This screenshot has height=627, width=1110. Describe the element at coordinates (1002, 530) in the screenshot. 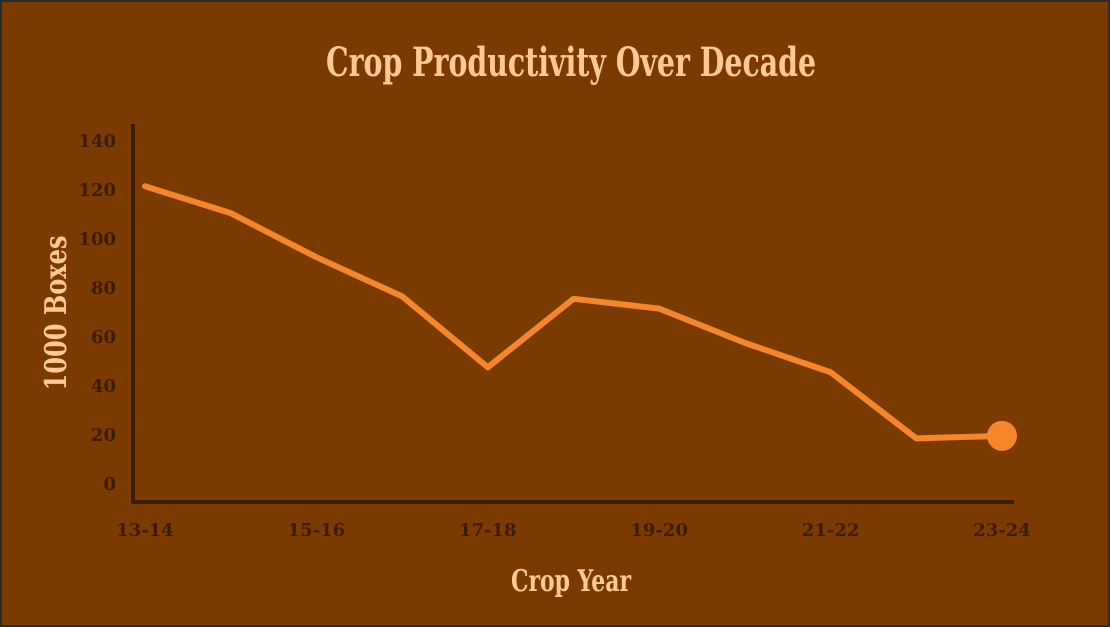

I see `x-tick-label: 23-24` at that location.